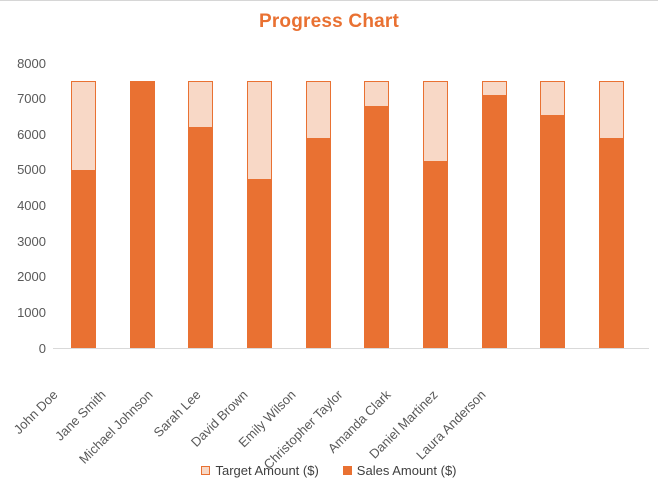  I want to click on y-tick-label: 7000, so click(31, 99).